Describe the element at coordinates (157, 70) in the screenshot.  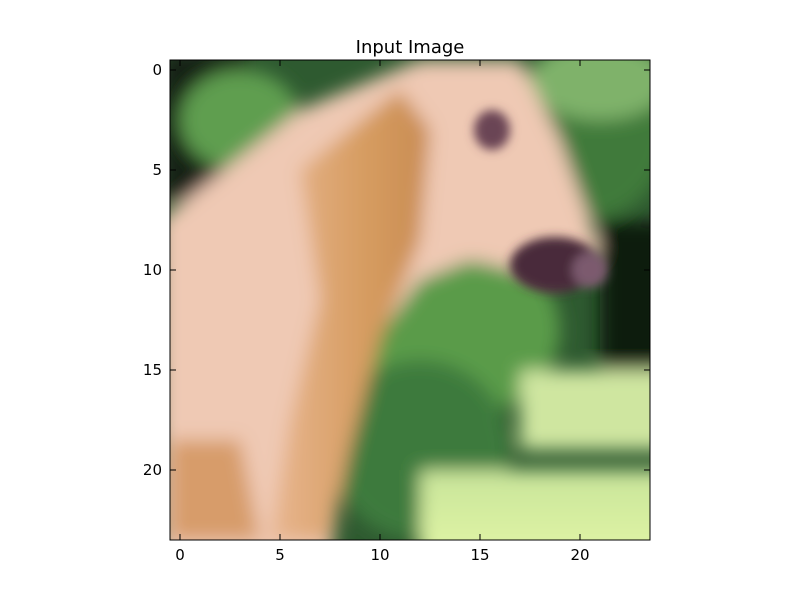
I see `y-tick-label: 0` at that location.